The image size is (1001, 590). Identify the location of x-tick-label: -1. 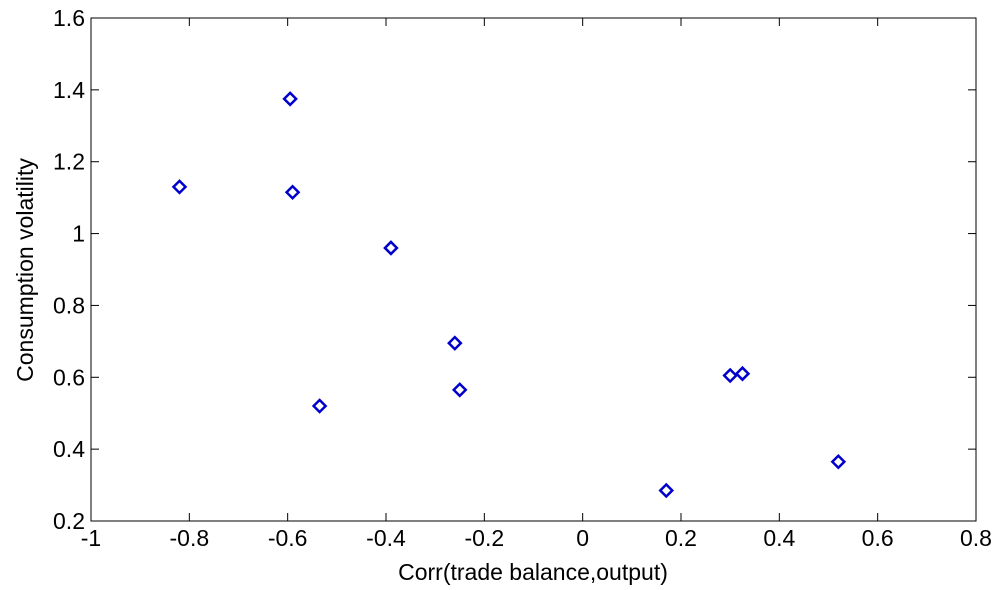
(91, 538).